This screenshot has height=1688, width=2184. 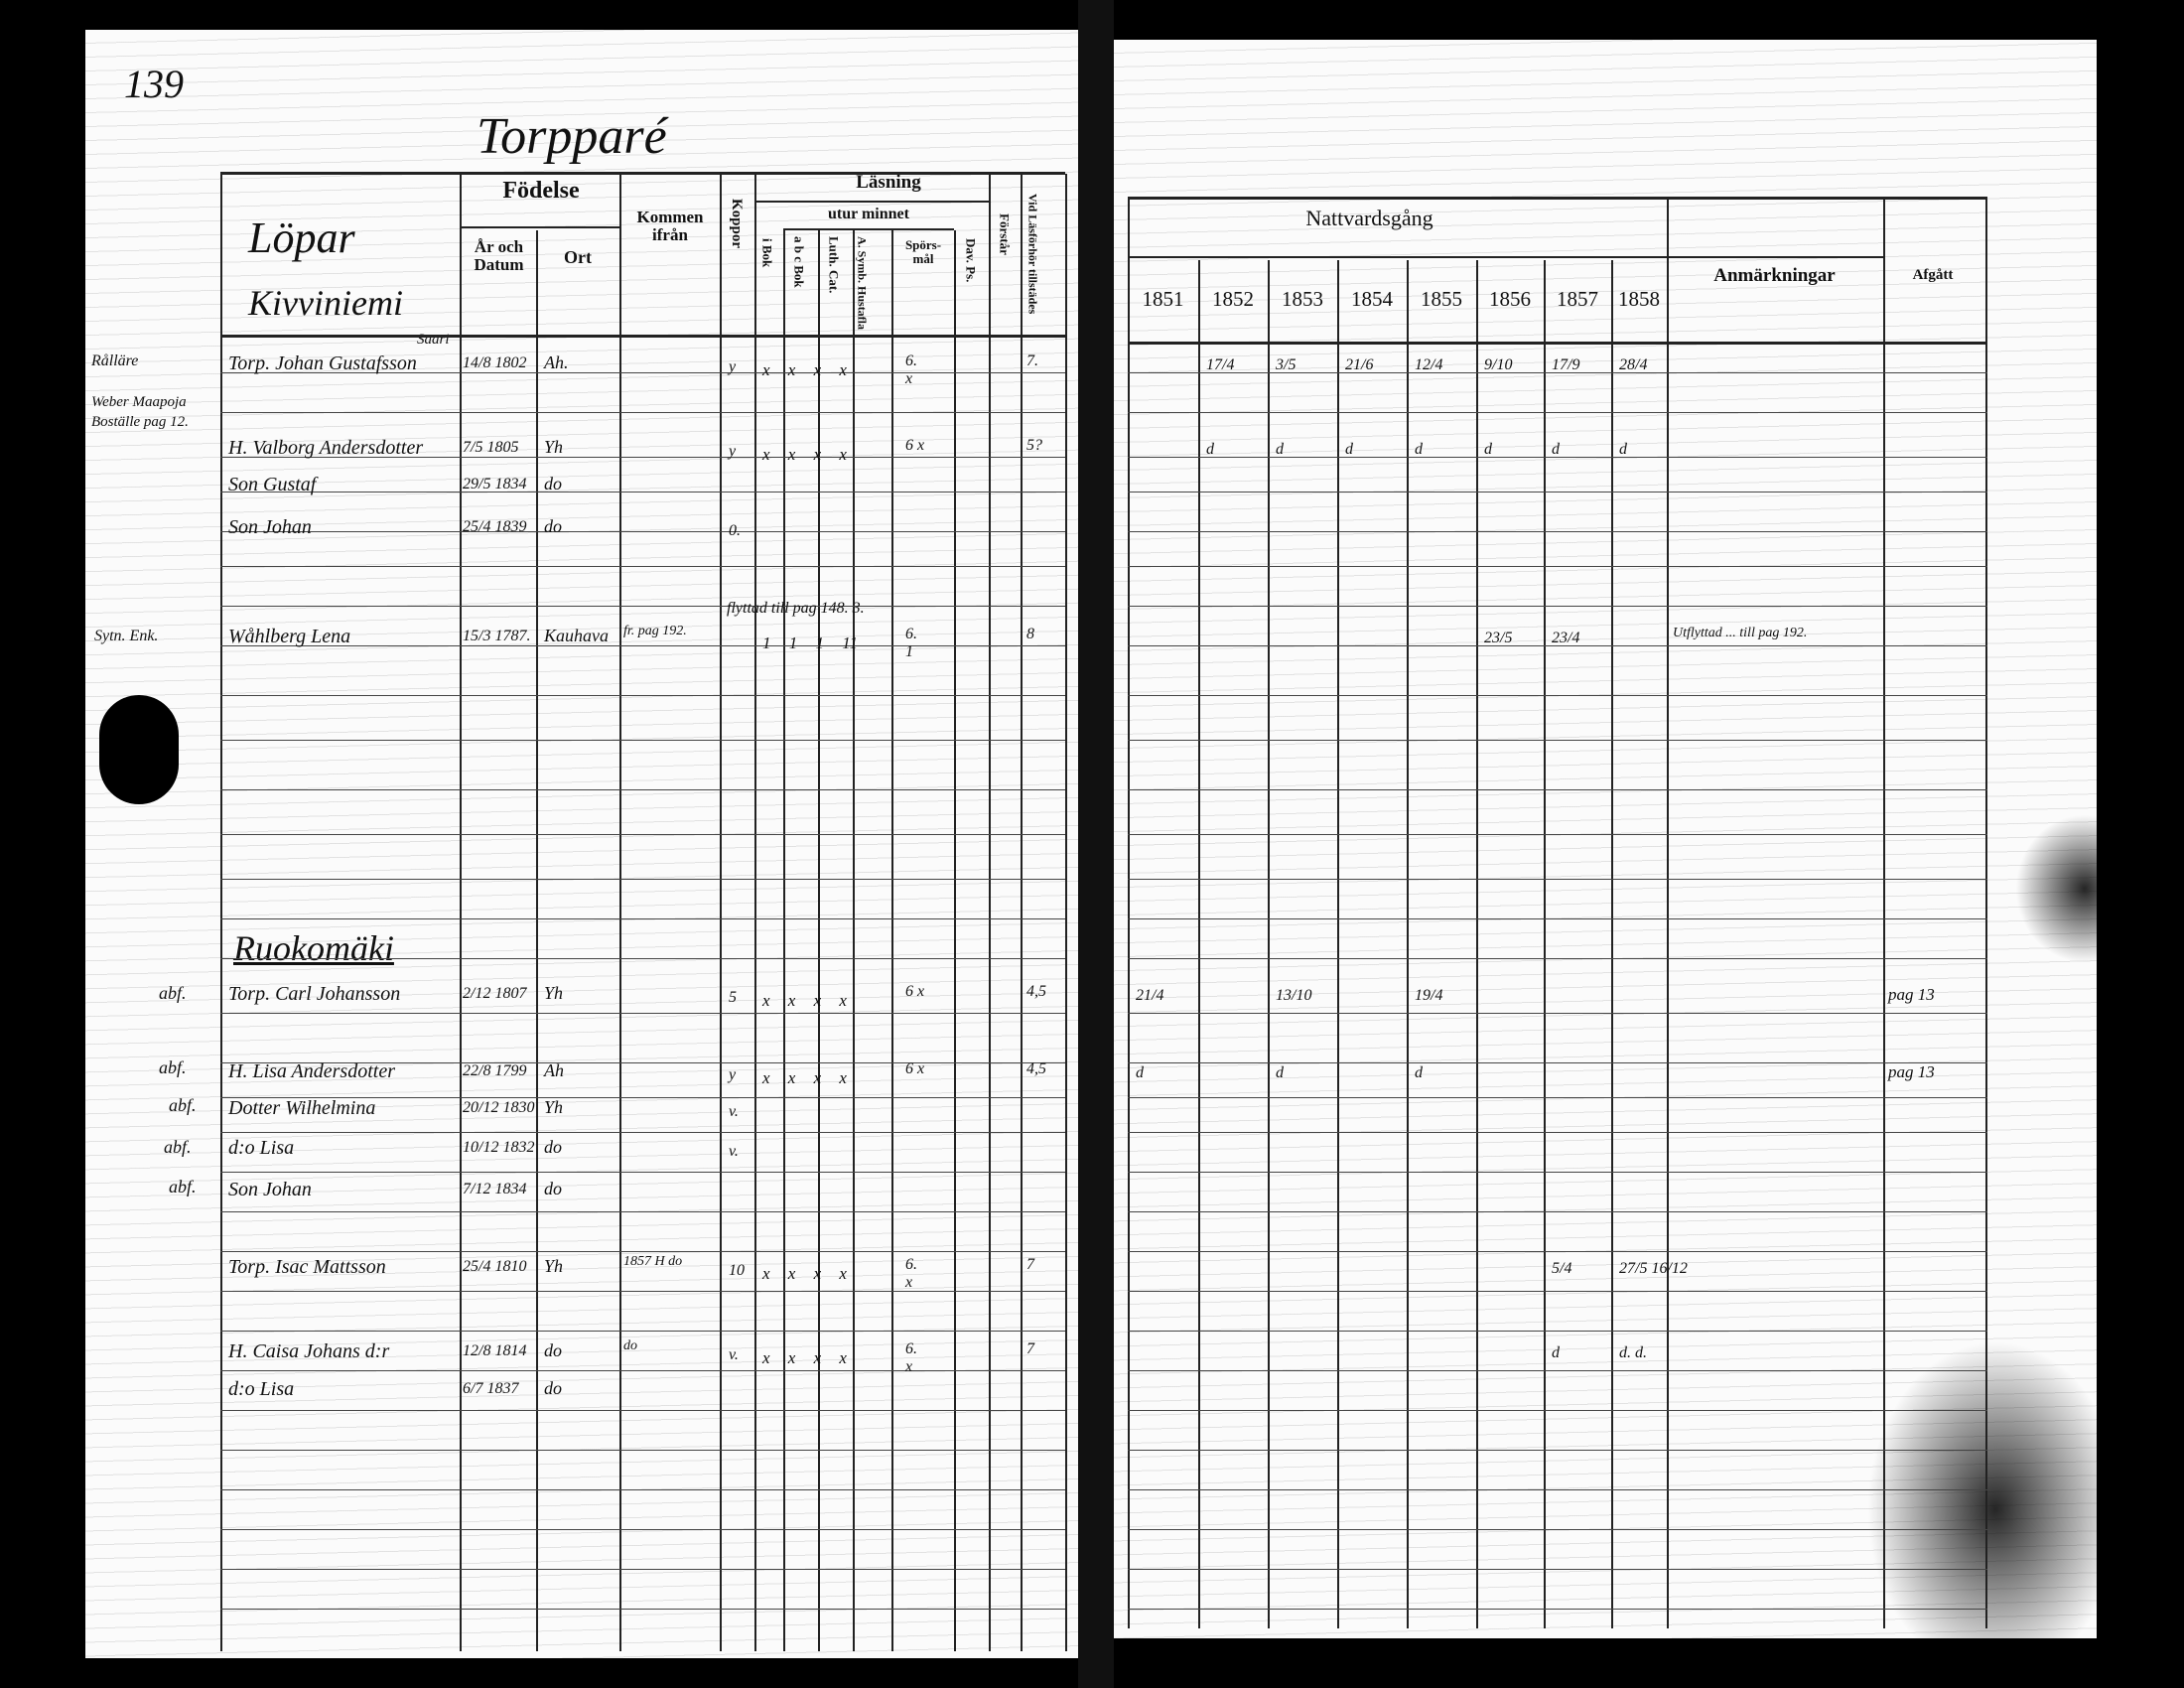 I want to click on person-name: Torp. Isac Mattsson, so click(x=307, y=1267).